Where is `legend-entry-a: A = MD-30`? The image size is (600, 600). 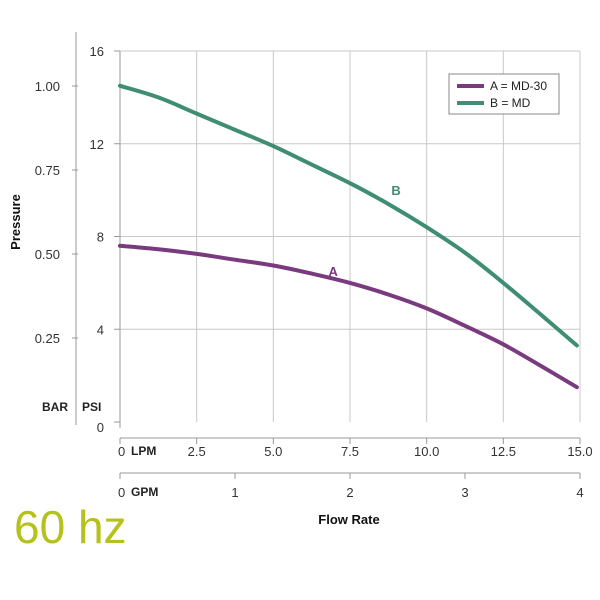 legend-entry-a: A = MD-30 is located at coordinates (518, 86).